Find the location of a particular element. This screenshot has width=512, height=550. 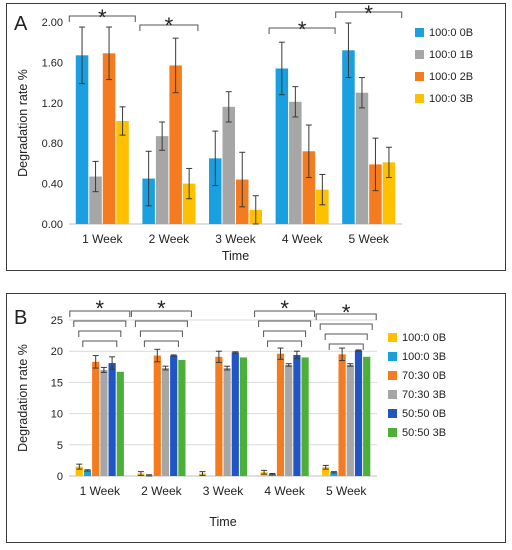

y-tick-label: 15 is located at coordinates (57, 383).